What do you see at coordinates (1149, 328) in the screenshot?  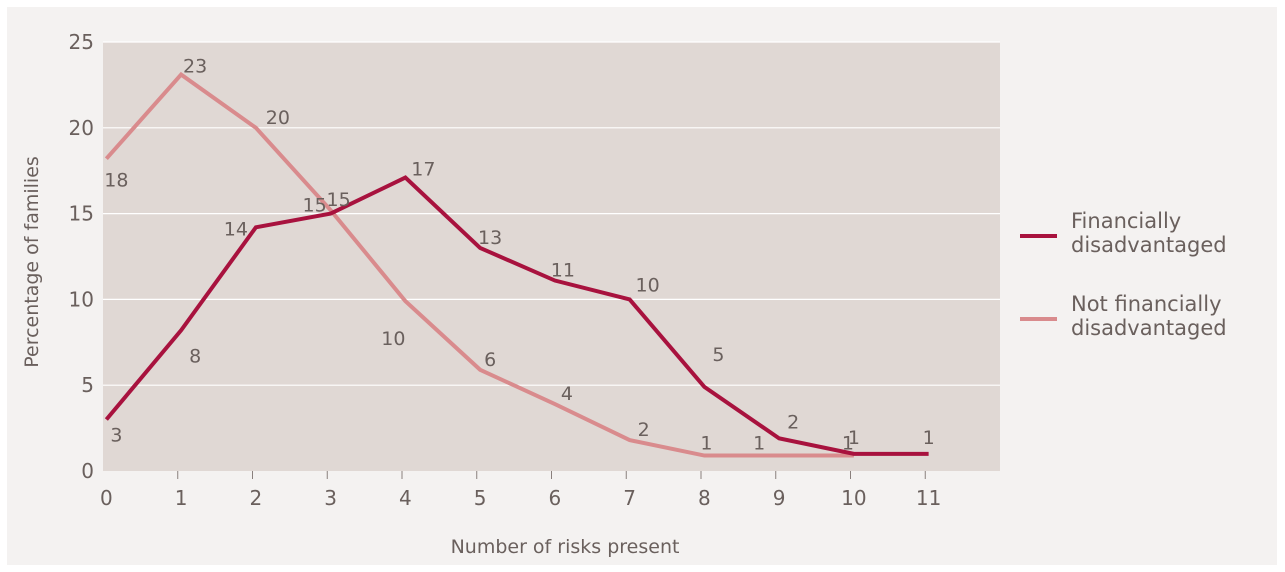 I see `legend-label-not-financially-disadvantaged: disadvantaged` at bounding box center [1149, 328].